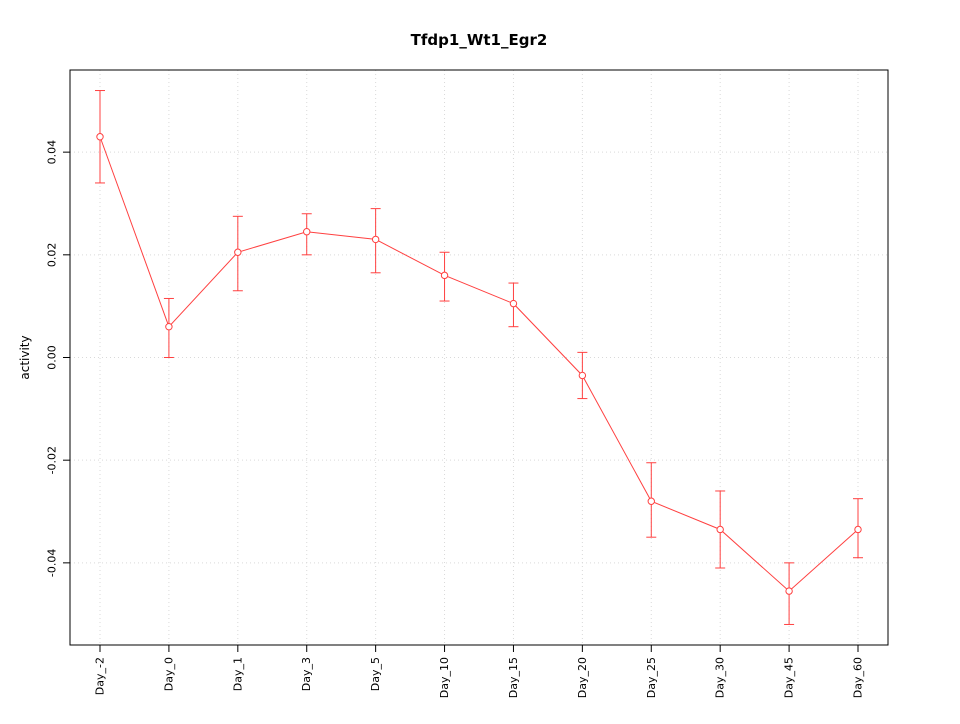 The height and width of the screenshot is (724, 960). What do you see at coordinates (52, 152) in the screenshot?
I see `y-tick-label: 0.04` at bounding box center [52, 152].